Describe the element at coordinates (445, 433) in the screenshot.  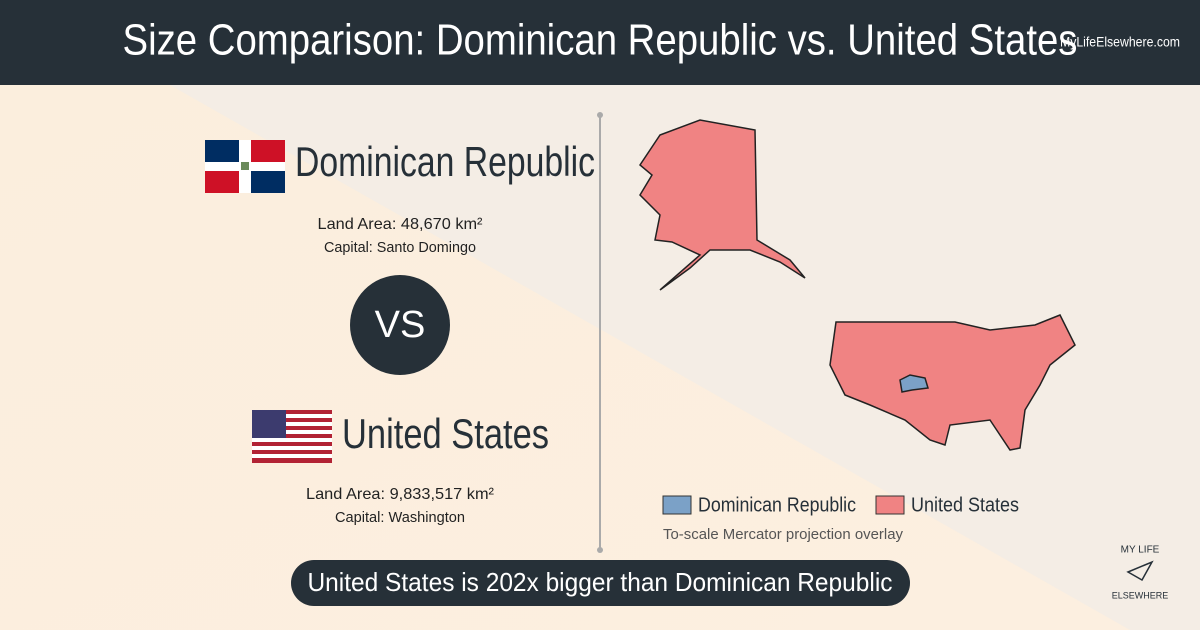
I see `country-name: United States` at that location.